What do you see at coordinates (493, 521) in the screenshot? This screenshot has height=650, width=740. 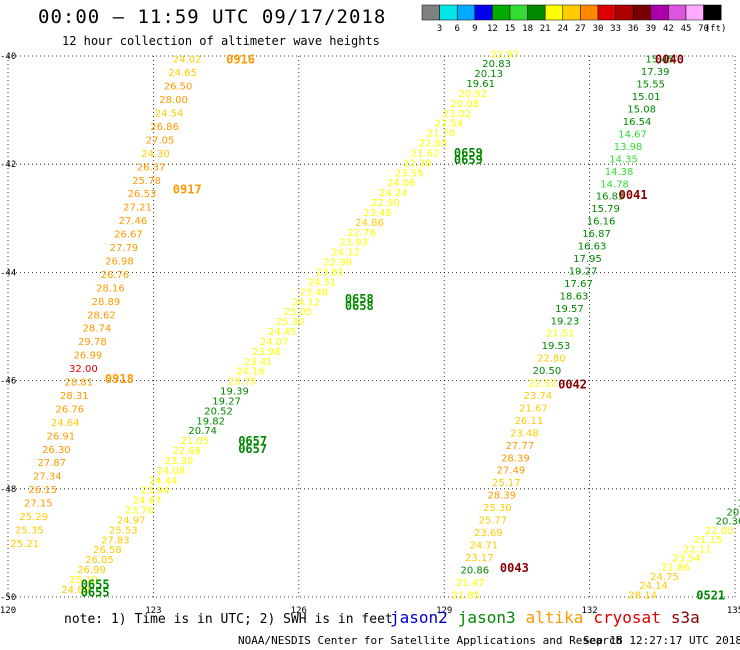 I see `wave-height-label: 25.77` at bounding box center [493, 521].